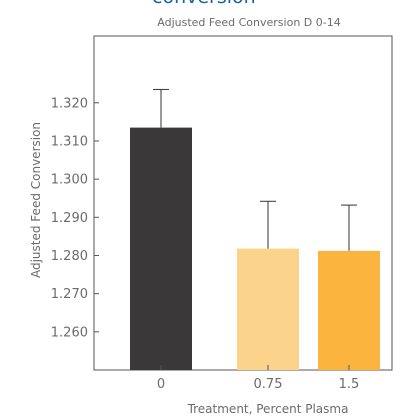 The height and width of the screenshot is (420, 418). Describe the element at coordinates (69, 103) in the screenshot. I see `y-tick-label: 1.320` at that location.